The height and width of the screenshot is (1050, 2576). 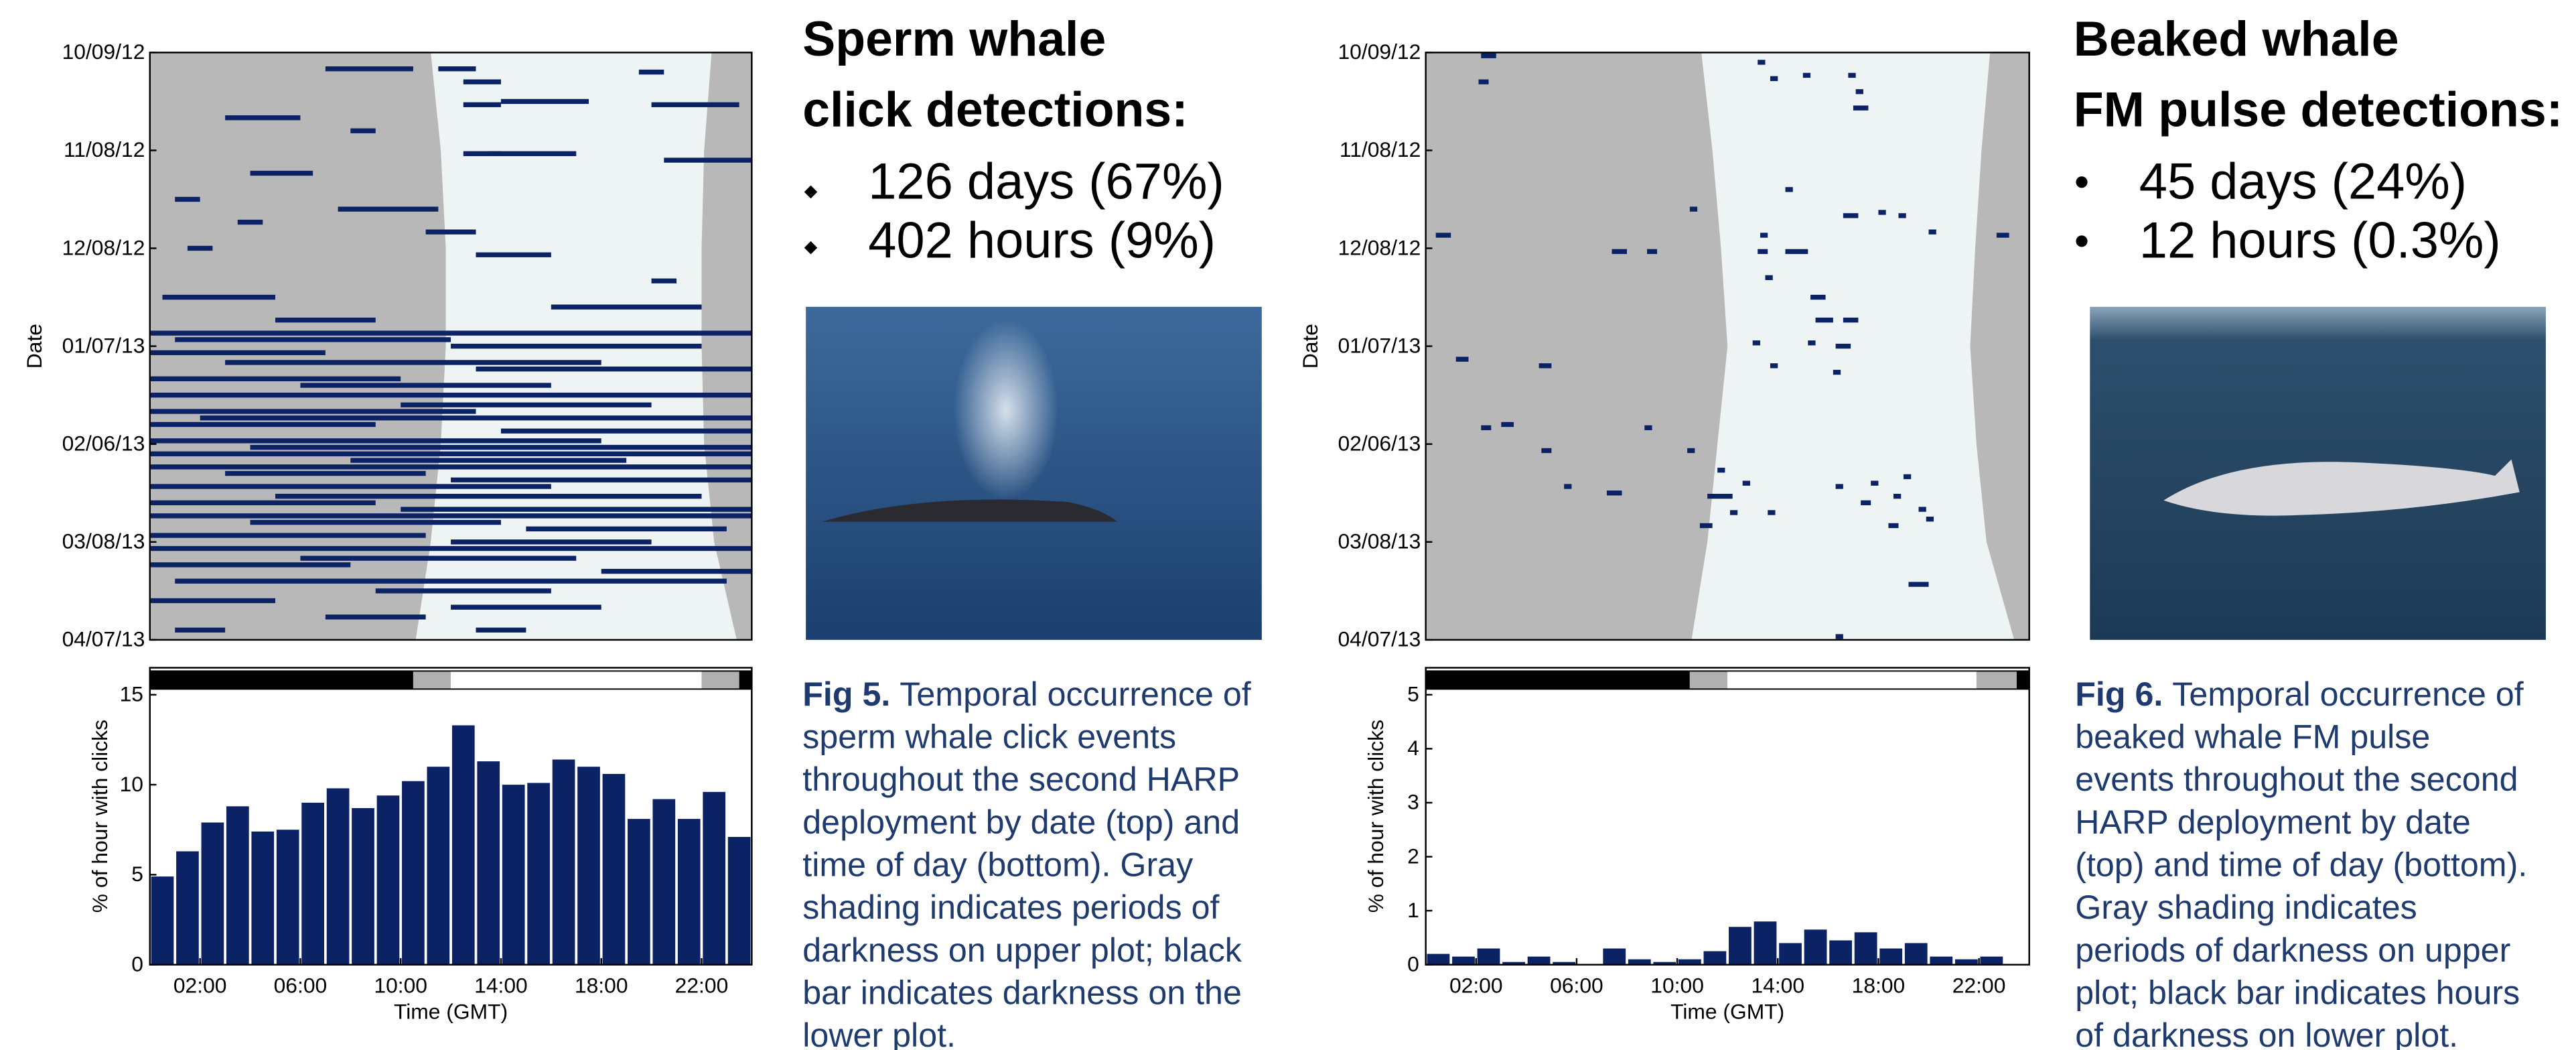 I want to click on heading: click detections:, so click(x=995, y=109).